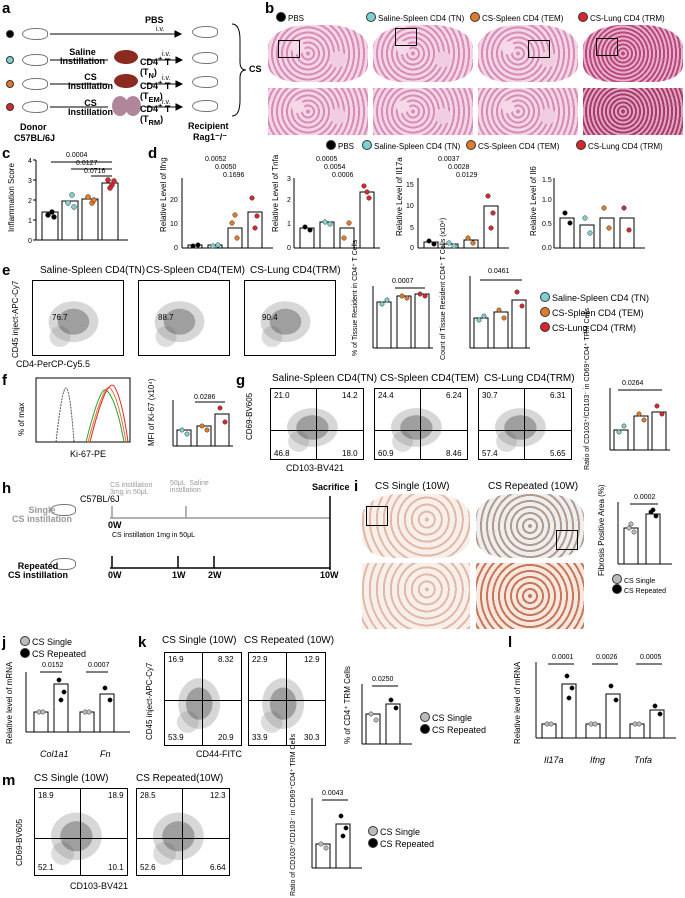 The image size is (685, 898). I want to click on quadrant-value: 60.9, so click(386, 453).